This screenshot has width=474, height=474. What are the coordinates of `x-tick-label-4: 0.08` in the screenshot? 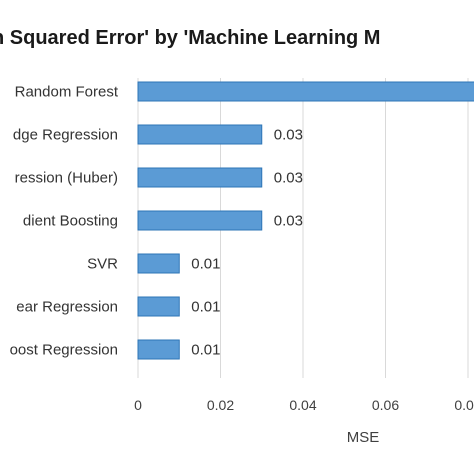 It's located at (464, 405).